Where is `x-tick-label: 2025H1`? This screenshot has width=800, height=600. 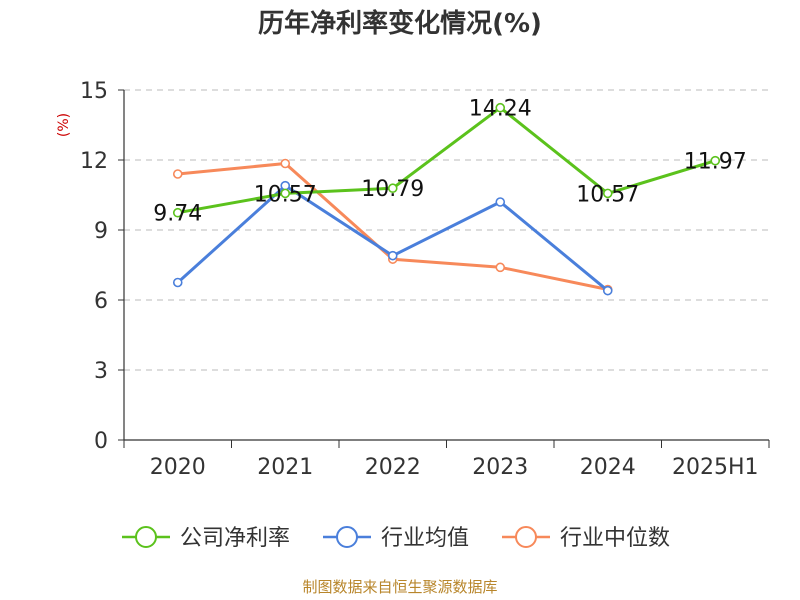 x-tick-label: 2025H1 is located at coordinates (715, 467).